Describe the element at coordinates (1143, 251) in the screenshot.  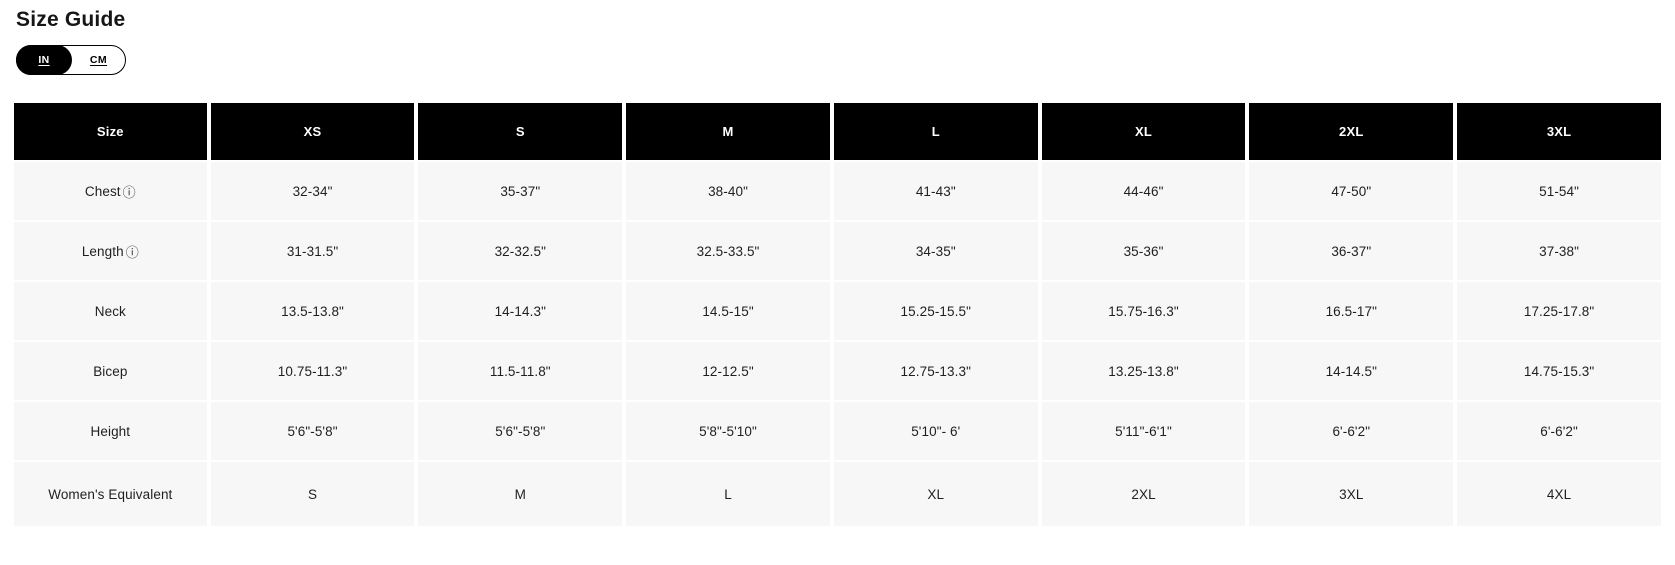
I see `size-value-cell: 35-36"` at that location.